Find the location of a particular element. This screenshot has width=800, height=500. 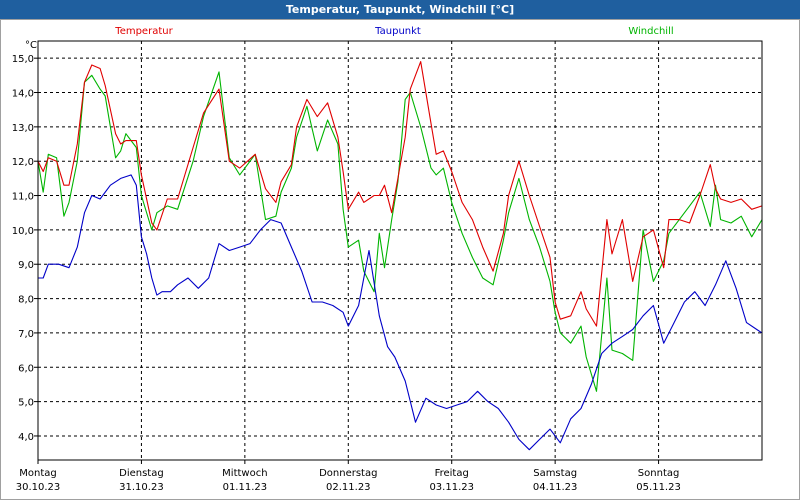

legend-item-windchill: Windchill is located at coordinates (650, 31).